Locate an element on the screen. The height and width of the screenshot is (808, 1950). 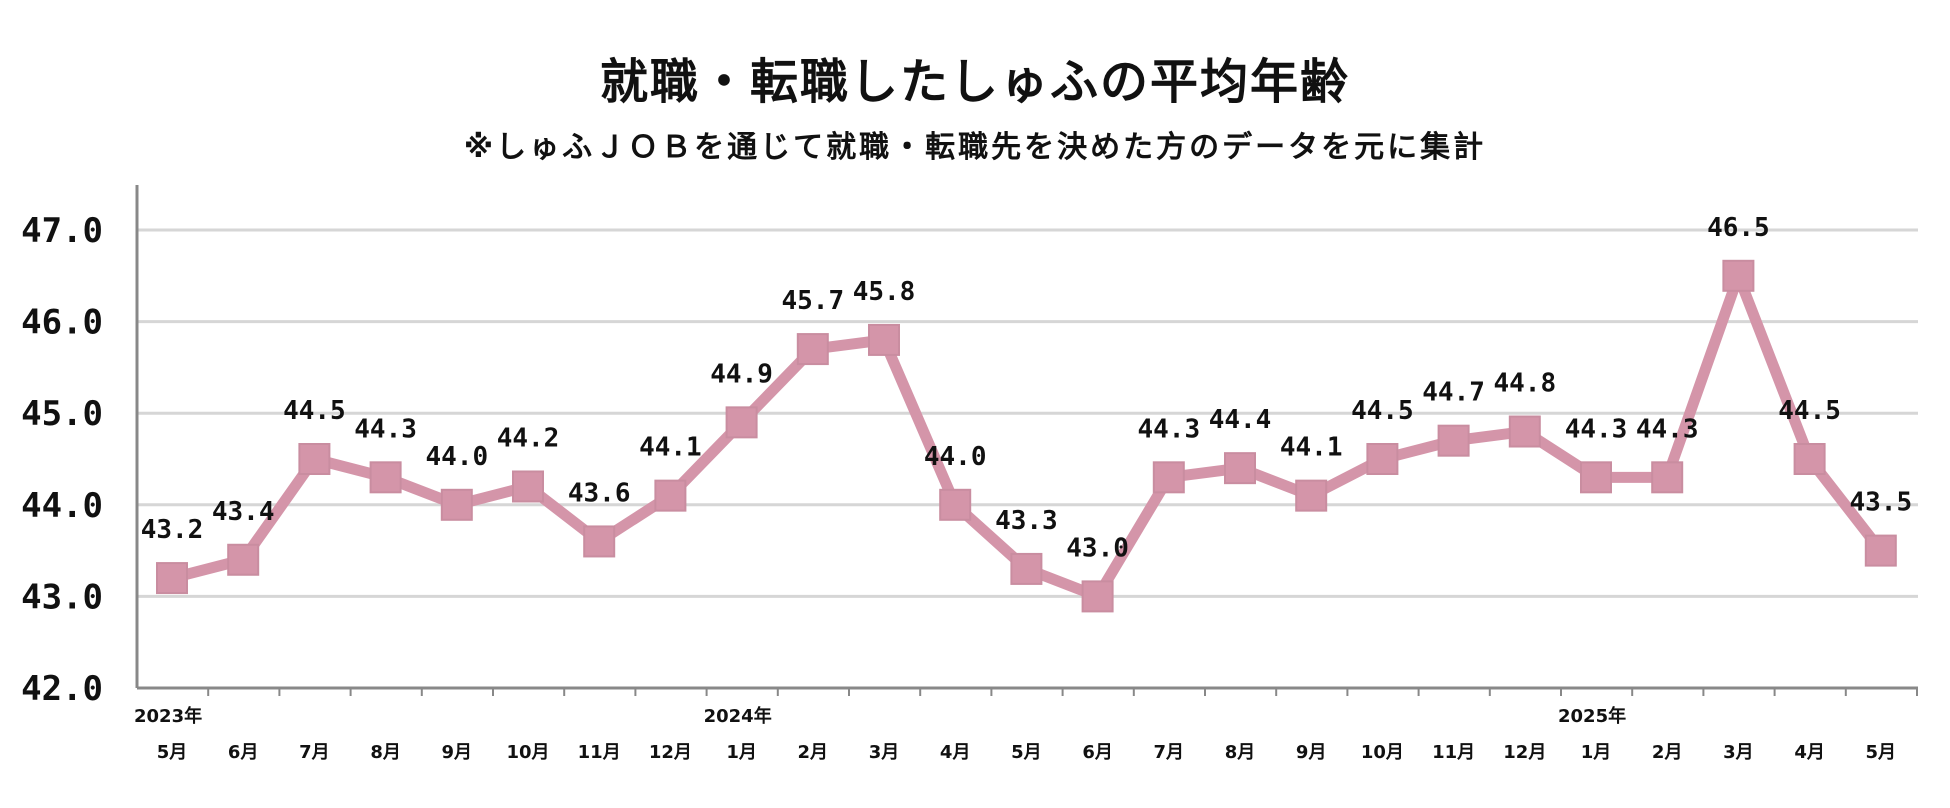
y-tick-label: 46.0 is located at coordinates (62, 323).